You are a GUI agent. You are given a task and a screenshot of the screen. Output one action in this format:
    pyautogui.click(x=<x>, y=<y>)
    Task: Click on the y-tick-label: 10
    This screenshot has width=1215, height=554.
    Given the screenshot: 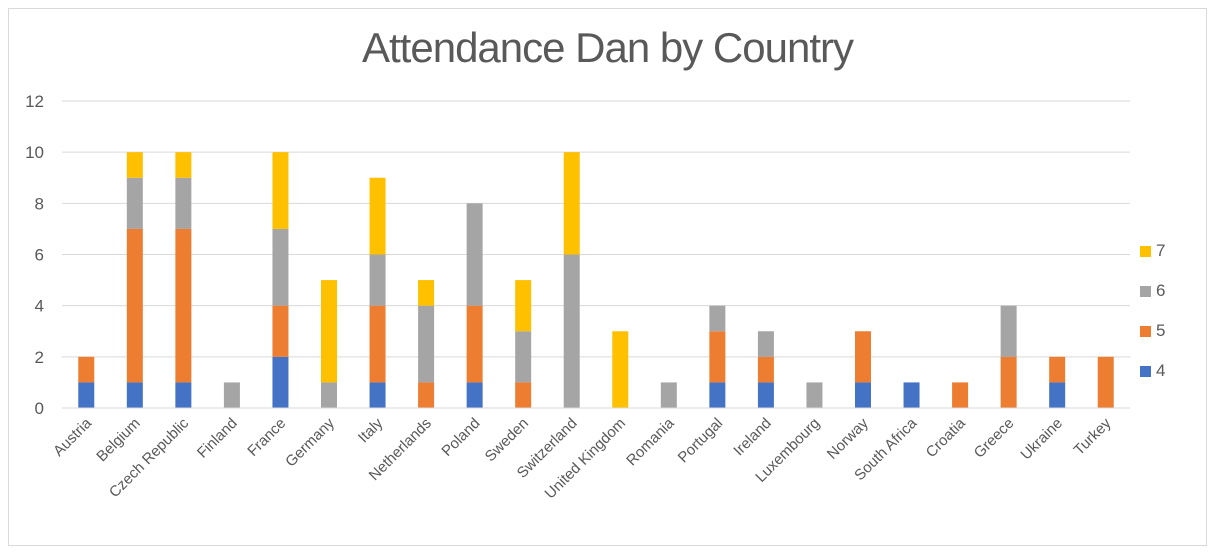 What is the action you would take?
    pyautogui.click(x=34, y=152)
    